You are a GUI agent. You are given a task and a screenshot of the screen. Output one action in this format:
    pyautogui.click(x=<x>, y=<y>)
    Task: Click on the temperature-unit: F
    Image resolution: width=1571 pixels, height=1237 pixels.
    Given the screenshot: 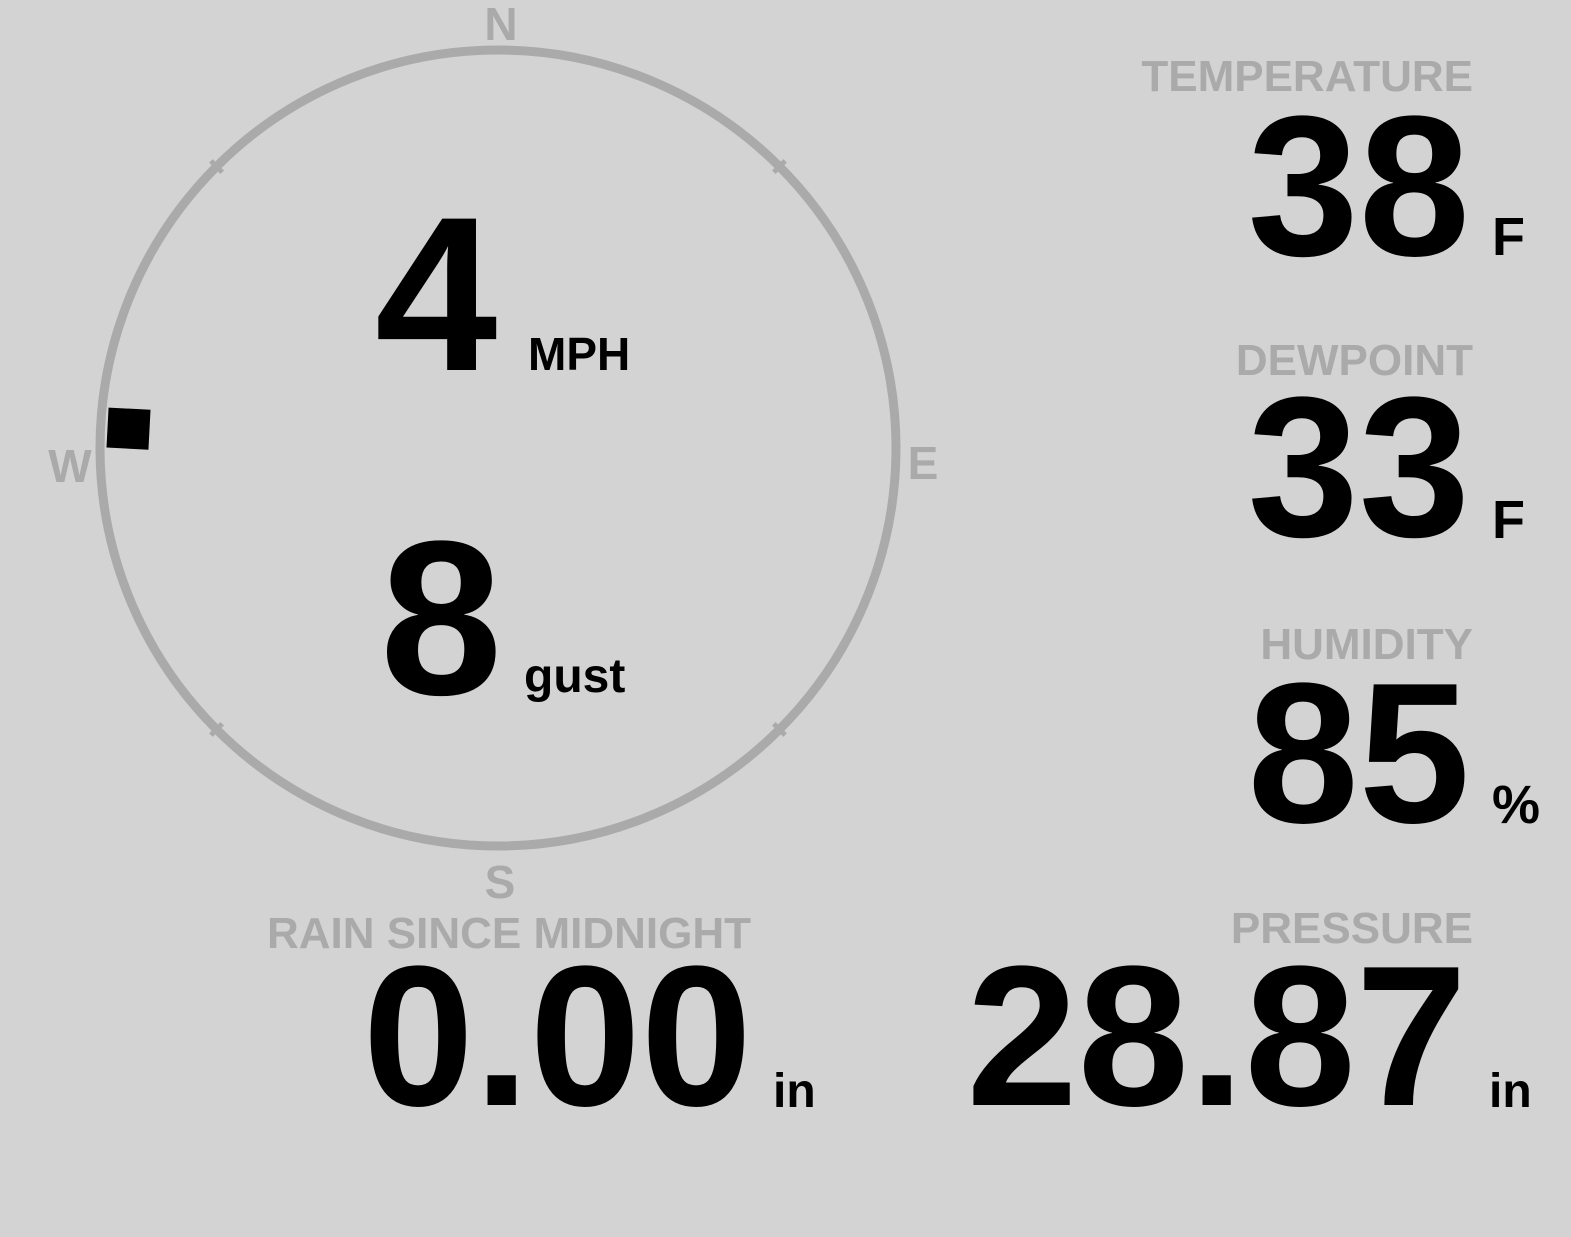 What is the action you would take?
    pyautogui.click(x=1508, y=237)
    